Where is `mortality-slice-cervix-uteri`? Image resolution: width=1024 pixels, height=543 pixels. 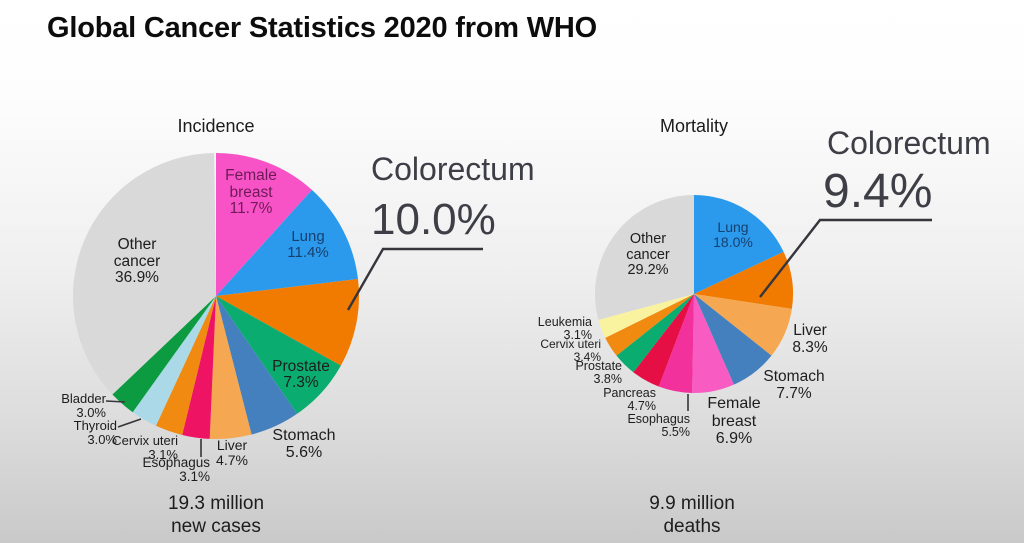
mortality-slice-cervix-uteri is located at coordinates (649, 325).